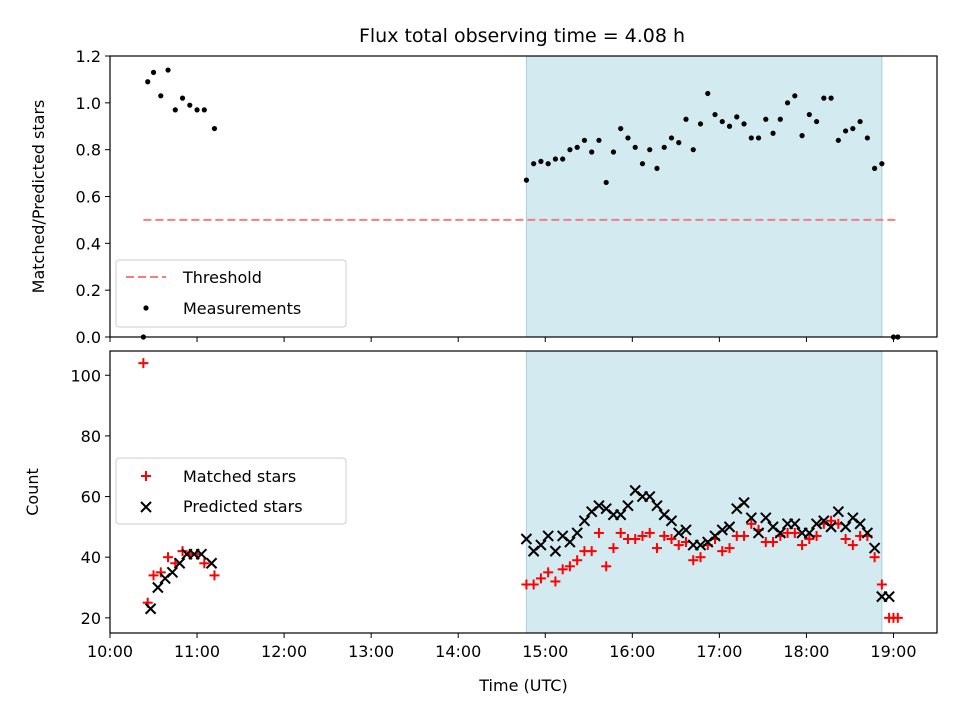 The height and width of the screenshot is (720, 960). I want to click on x-tick-label: 10:00, so click(110, 651).